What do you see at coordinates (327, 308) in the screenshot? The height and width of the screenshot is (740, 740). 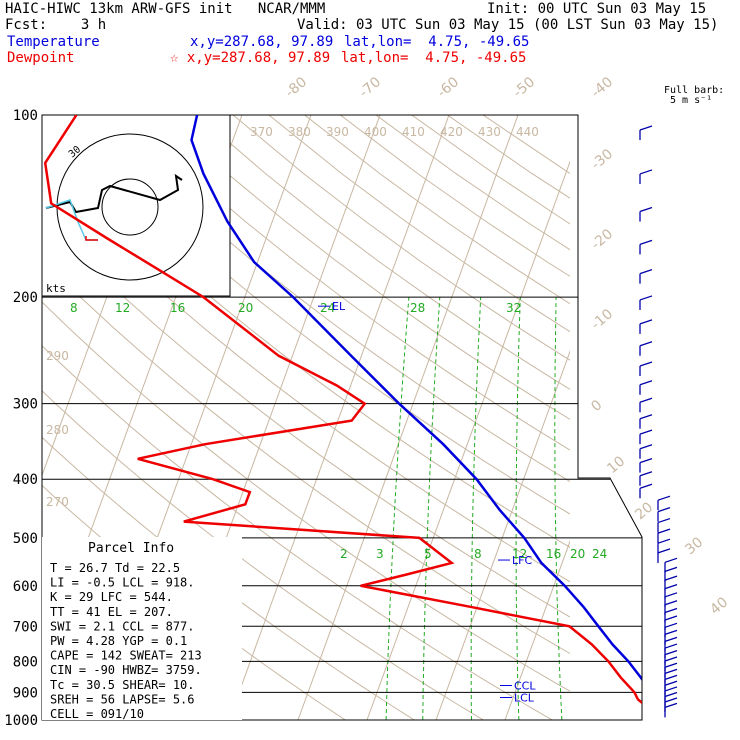 I see `mixing-ratio-label: 24` at bounding box center [327, 308].